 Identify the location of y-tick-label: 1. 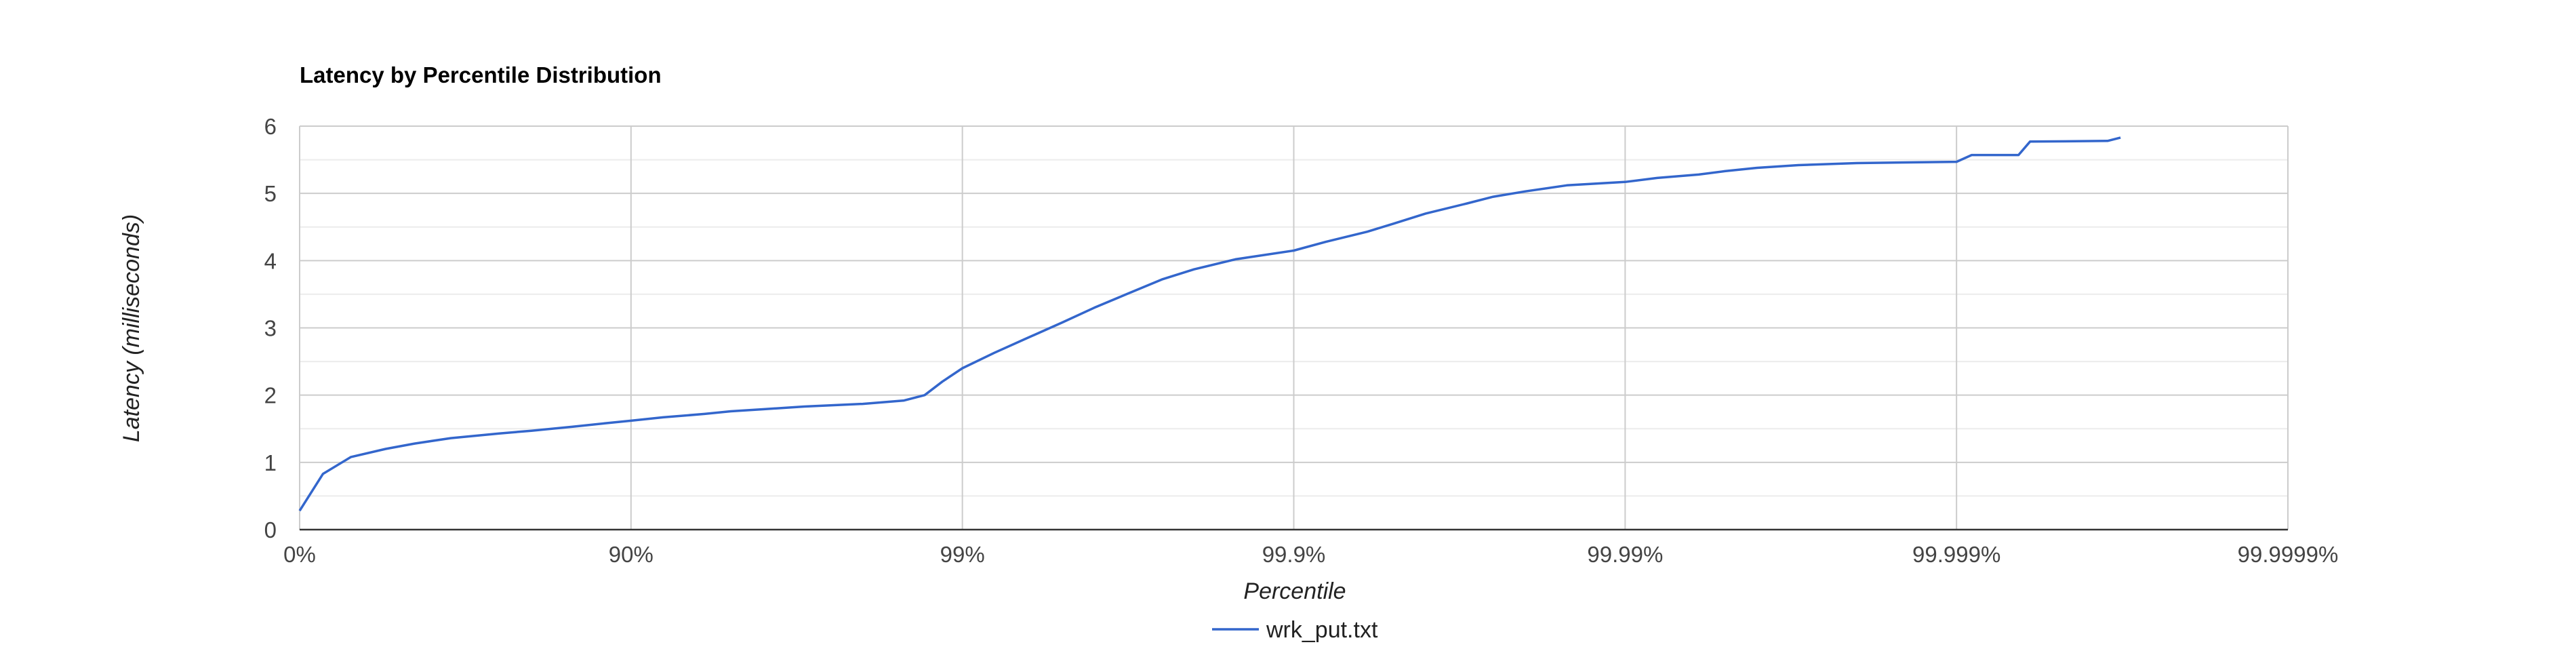
(270, 462).